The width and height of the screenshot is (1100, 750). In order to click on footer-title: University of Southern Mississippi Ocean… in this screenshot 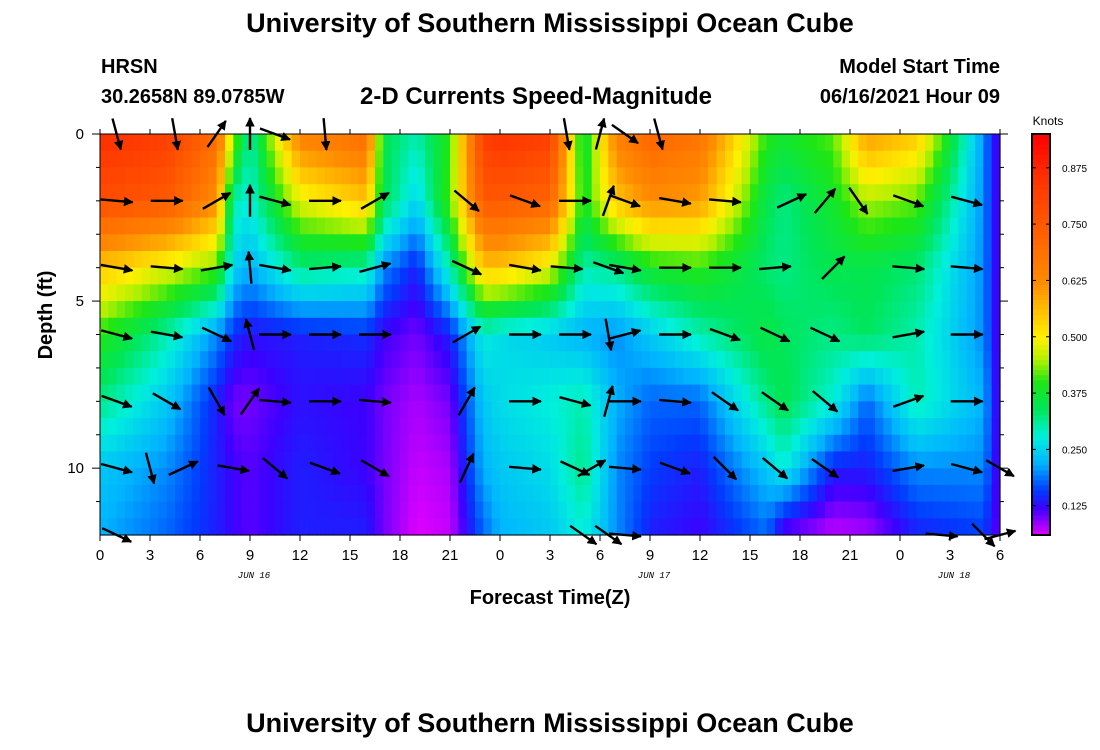, I will do `click(550, 723)`.